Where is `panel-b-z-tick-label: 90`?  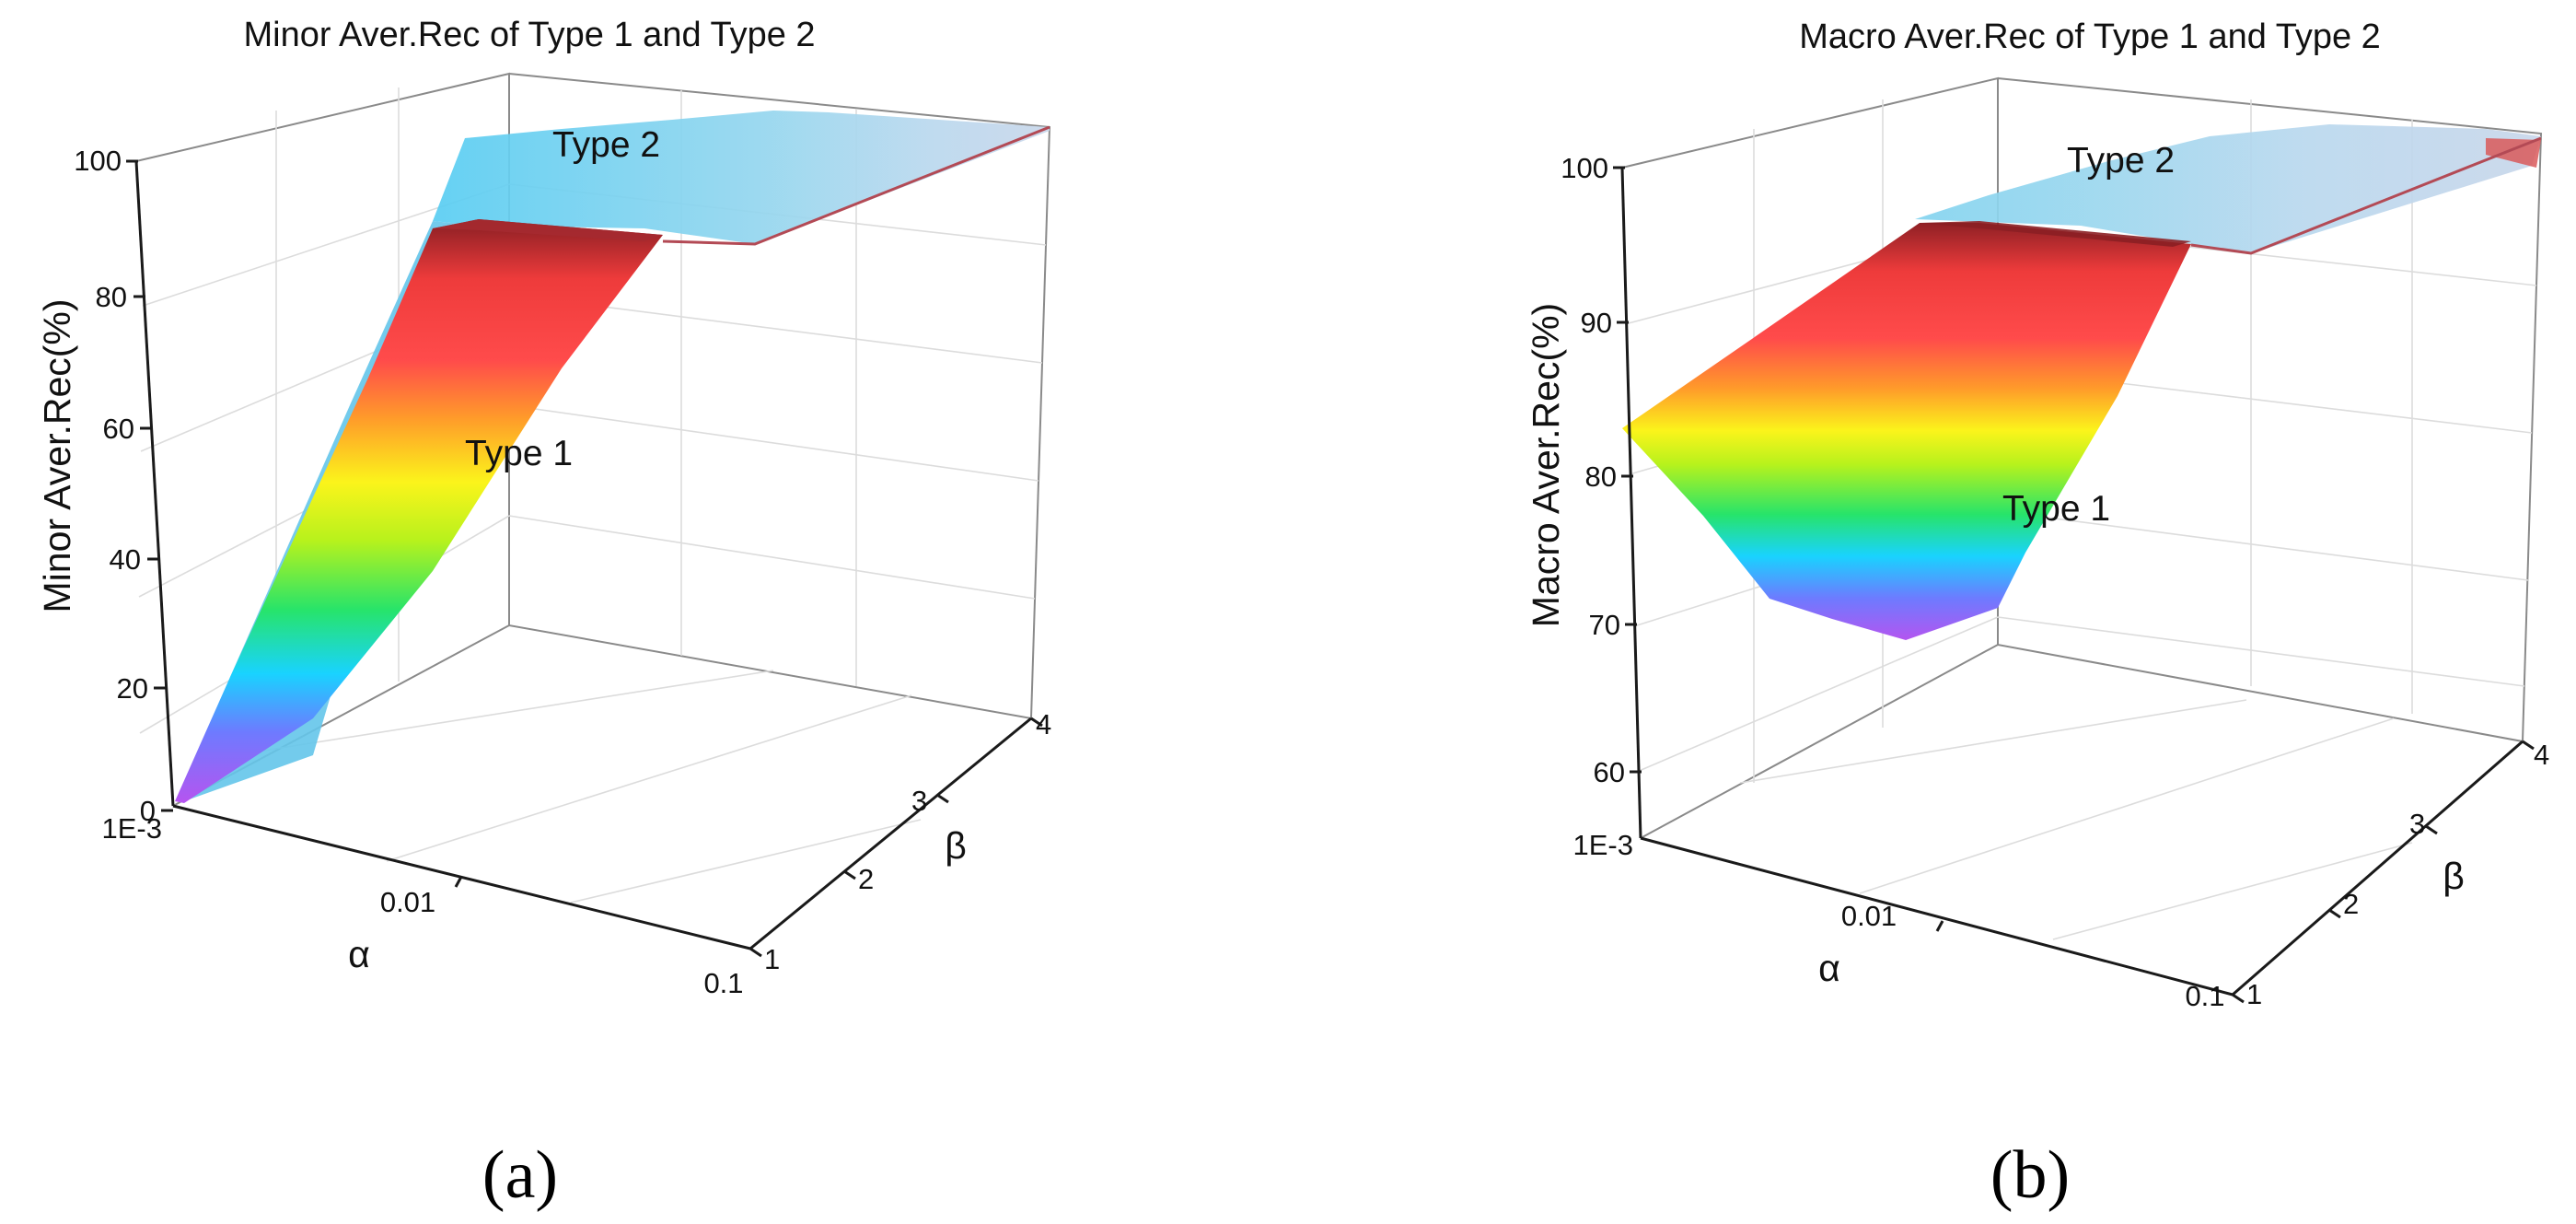
panel-b-z-tick-label: 90 is located at coordinates (1596, 323).